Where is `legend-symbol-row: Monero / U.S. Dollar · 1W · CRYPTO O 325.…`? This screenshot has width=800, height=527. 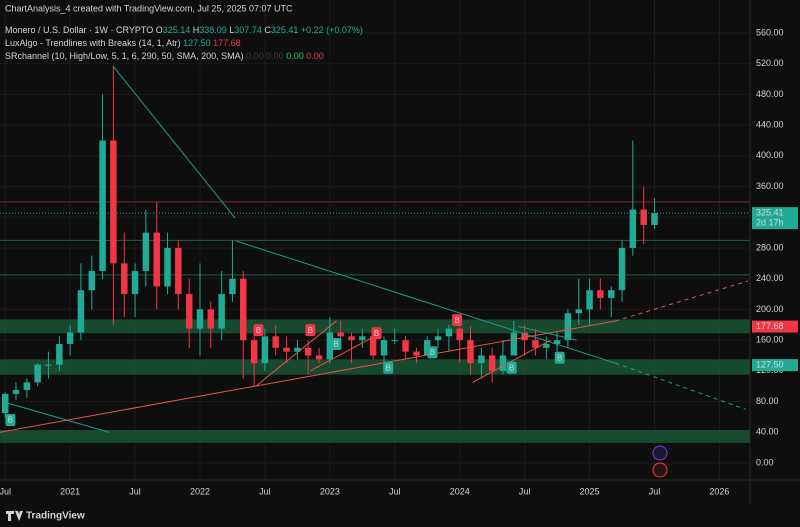 legend-symbol-row: Monero / U.S. Dollar · 1W · CRYPTO O 325.… is located at coordinates (184, 30).